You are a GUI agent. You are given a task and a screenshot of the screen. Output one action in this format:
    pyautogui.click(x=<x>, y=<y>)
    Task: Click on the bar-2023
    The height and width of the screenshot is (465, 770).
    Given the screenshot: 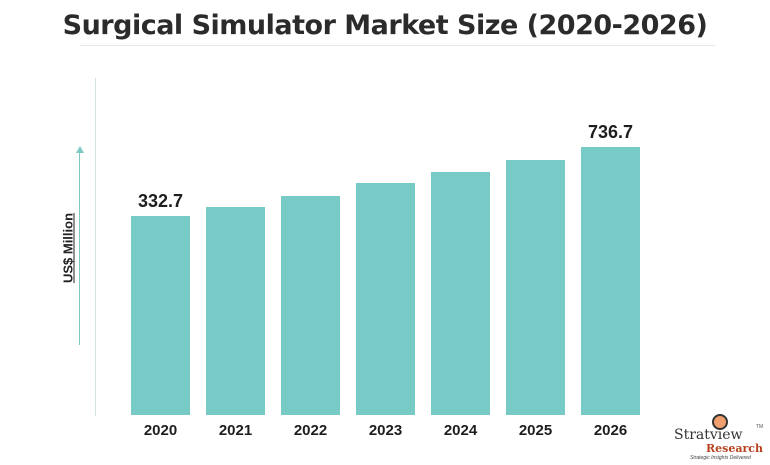 What is the action you would take?
    pyautogui.click(x=385, y=299)
    